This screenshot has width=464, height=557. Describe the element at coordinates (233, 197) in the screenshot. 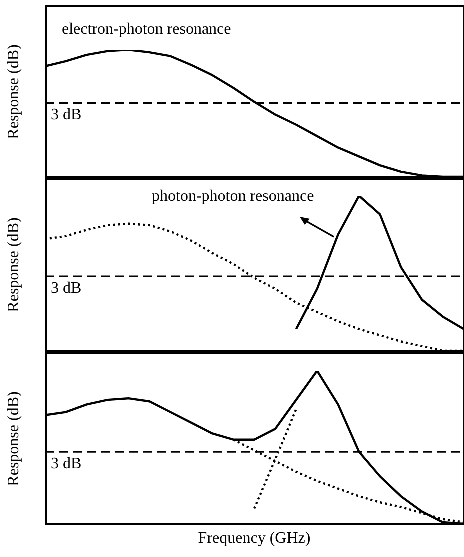

I see `annotation: photon-photon resonance` at that location.